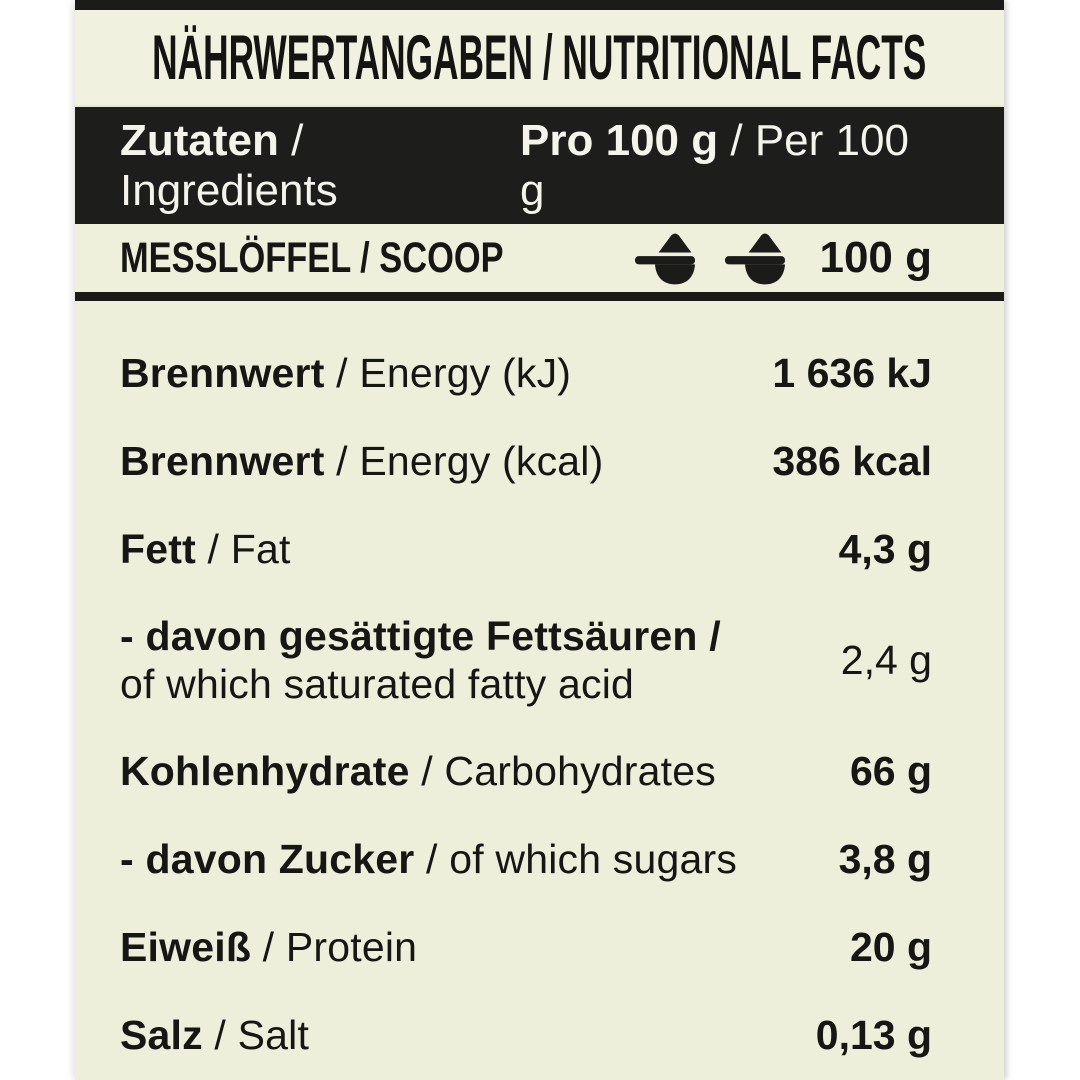  I want to click on nutrition-row: Kohlenhydrate / Carbohydrates 66 g, so click(526, 771).